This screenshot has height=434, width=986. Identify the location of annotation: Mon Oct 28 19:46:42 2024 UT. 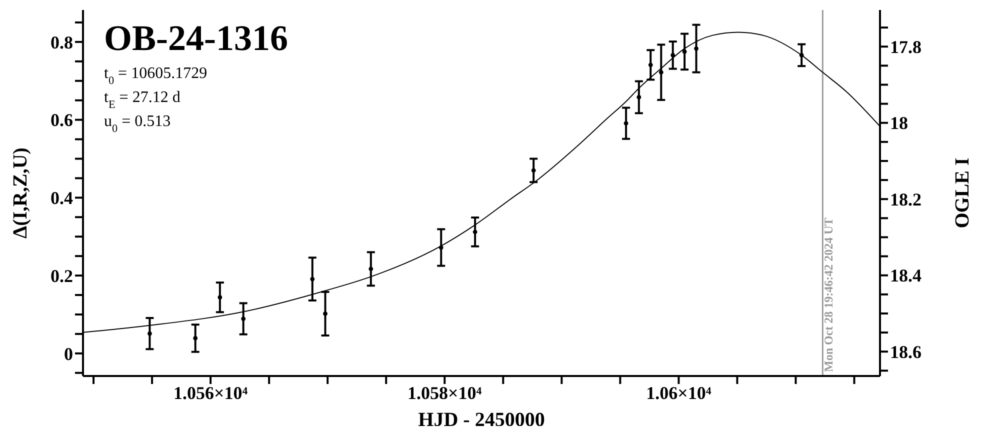
(829, 295).